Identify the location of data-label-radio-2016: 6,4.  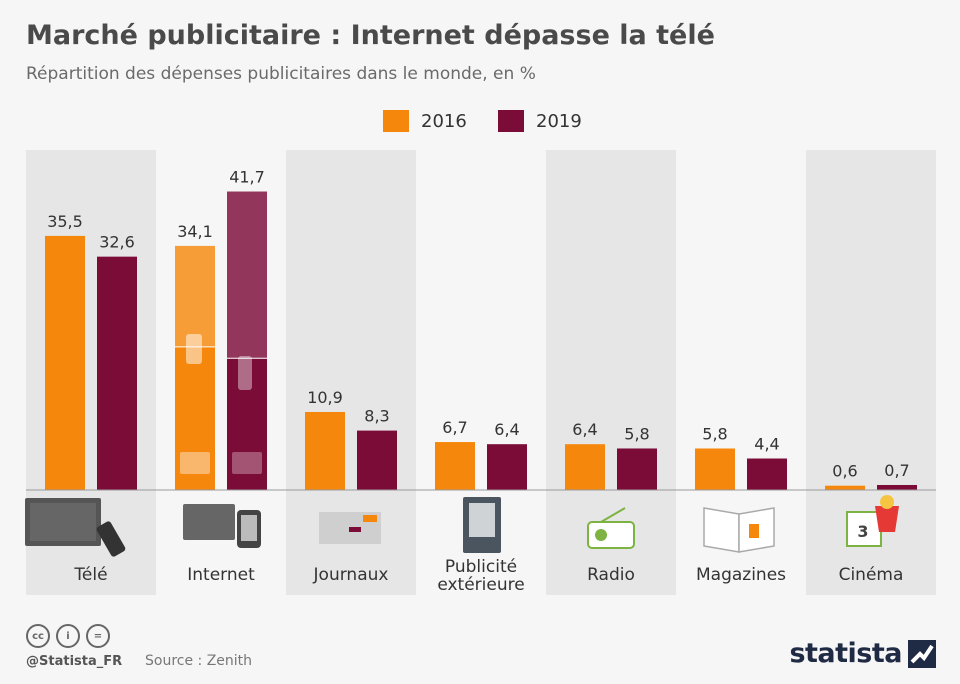
(584, 429).